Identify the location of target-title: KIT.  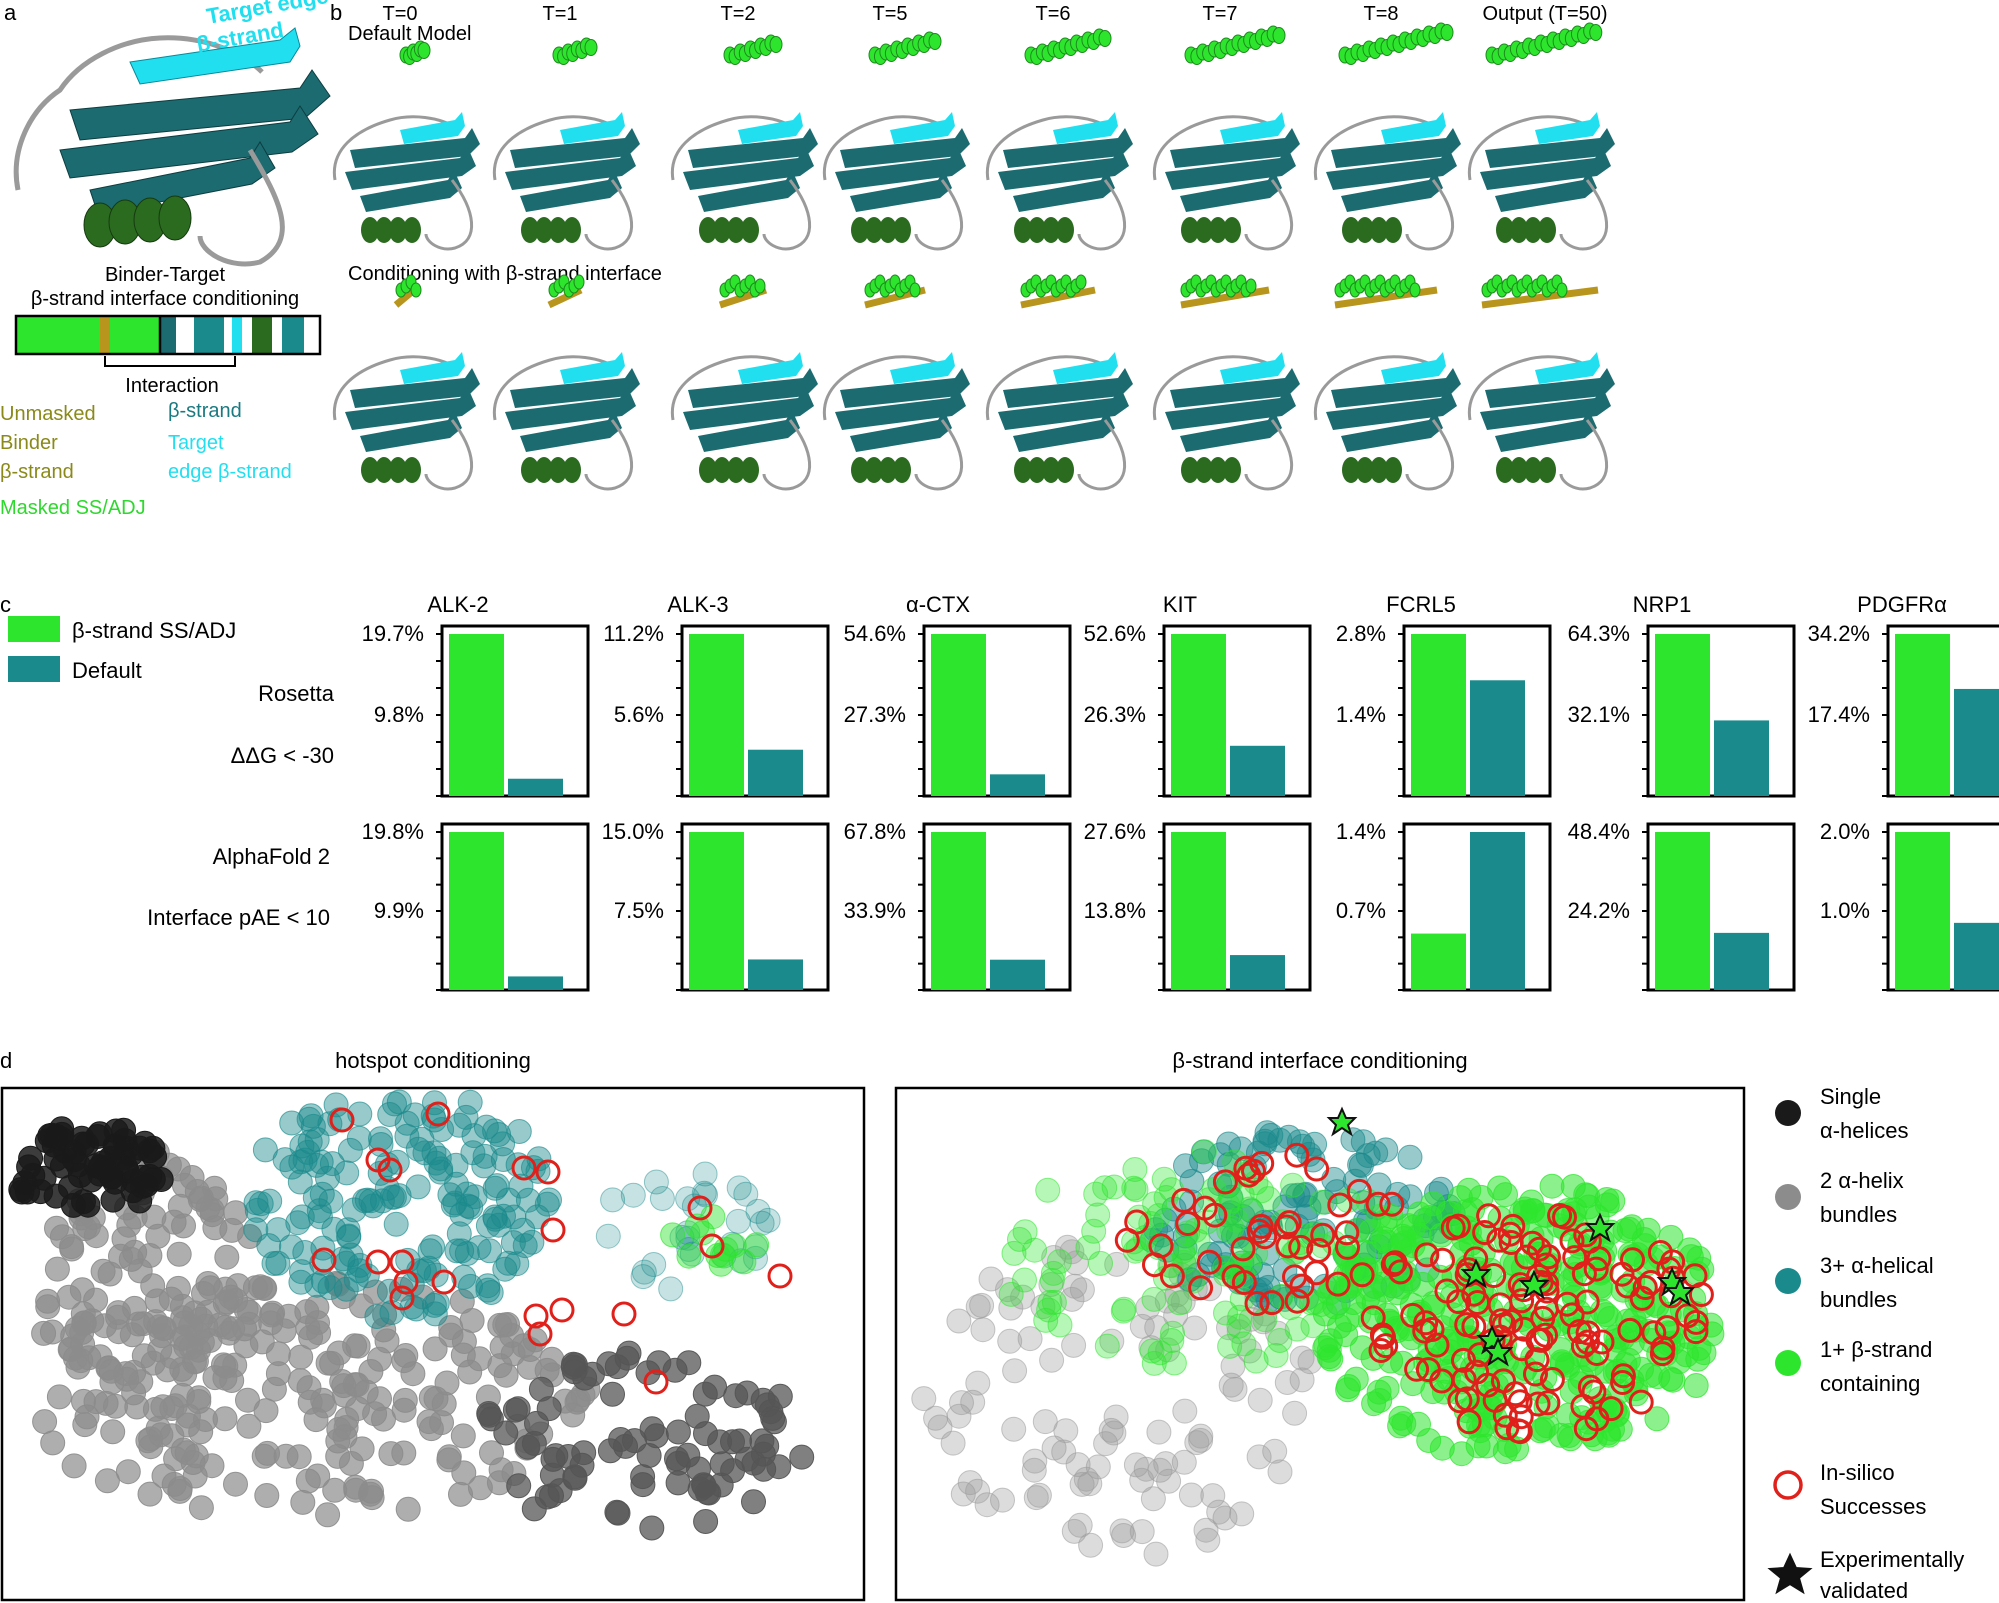
(1180, 604).